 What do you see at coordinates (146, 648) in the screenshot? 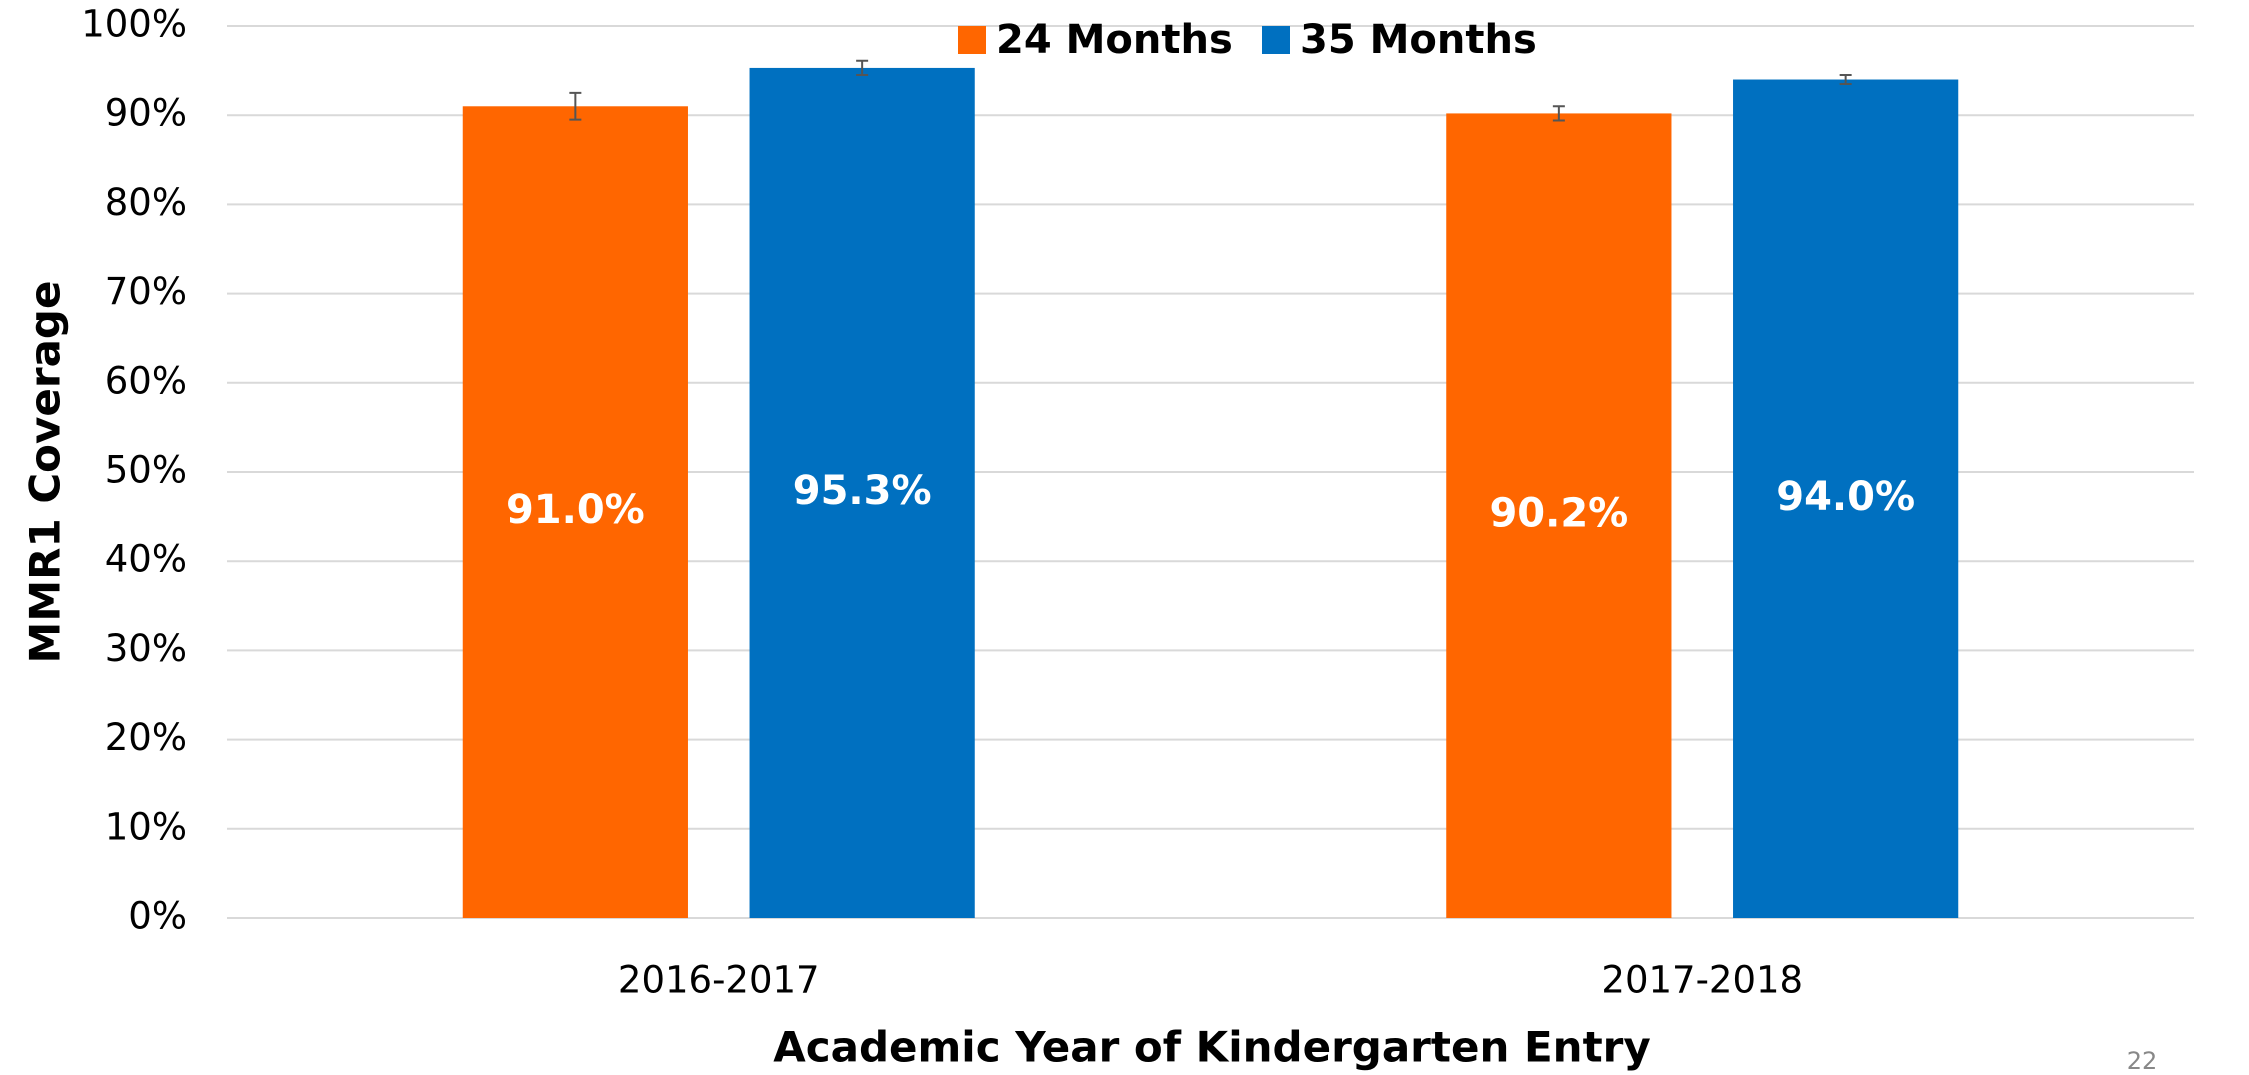
I see `y-tick-label: 30%` at bounding box center [146, 648].